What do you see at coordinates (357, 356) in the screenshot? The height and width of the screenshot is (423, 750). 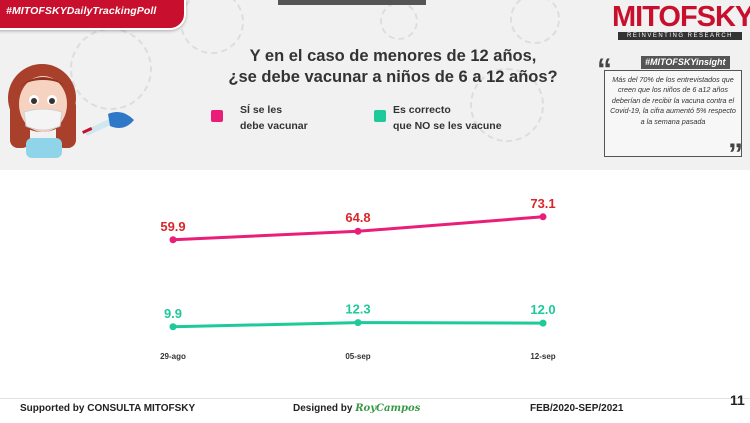 I see `x-tick-label-1: 05-sep` at bounding box center [357, 356].